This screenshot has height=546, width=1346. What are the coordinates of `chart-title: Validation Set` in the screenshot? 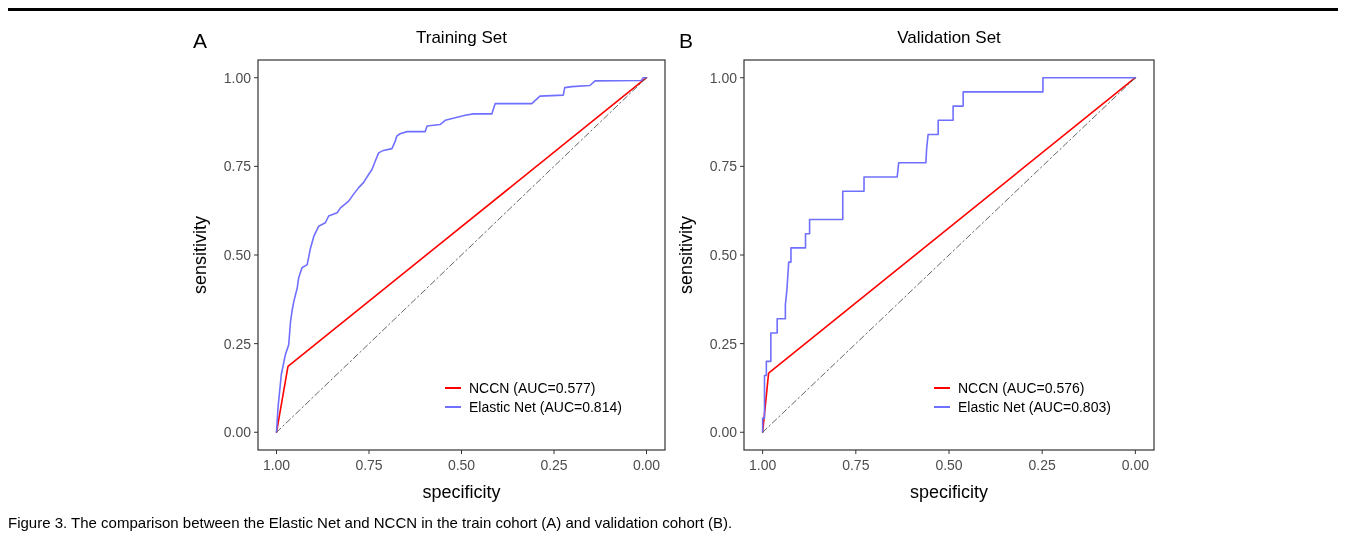 It's located at (949, 37).